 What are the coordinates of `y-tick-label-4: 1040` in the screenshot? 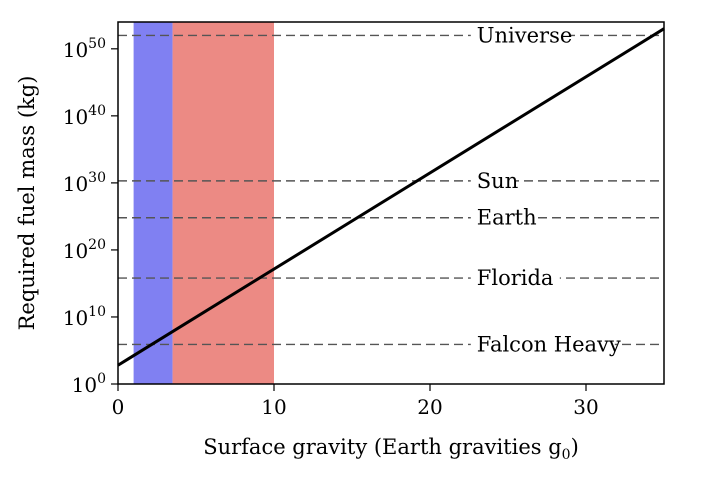 It's located at (84, 116).